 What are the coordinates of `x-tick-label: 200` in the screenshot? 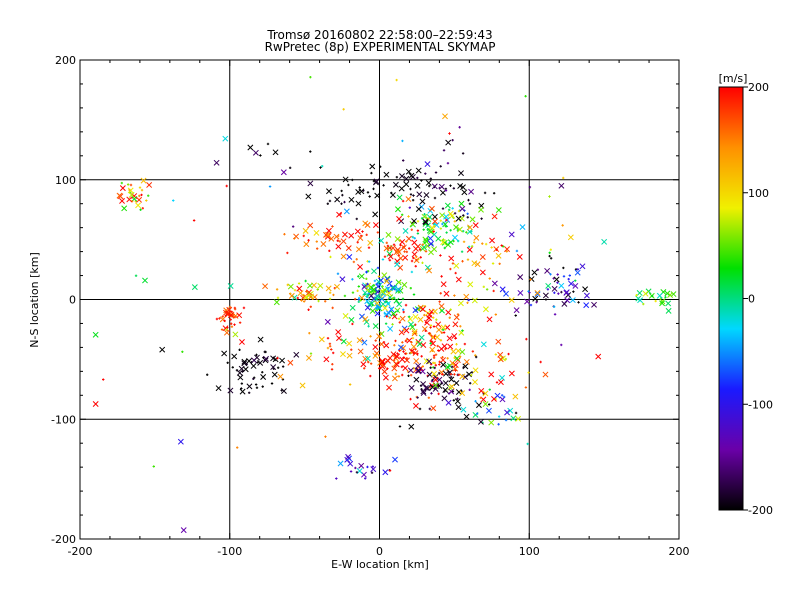 It's located at (679, 551).